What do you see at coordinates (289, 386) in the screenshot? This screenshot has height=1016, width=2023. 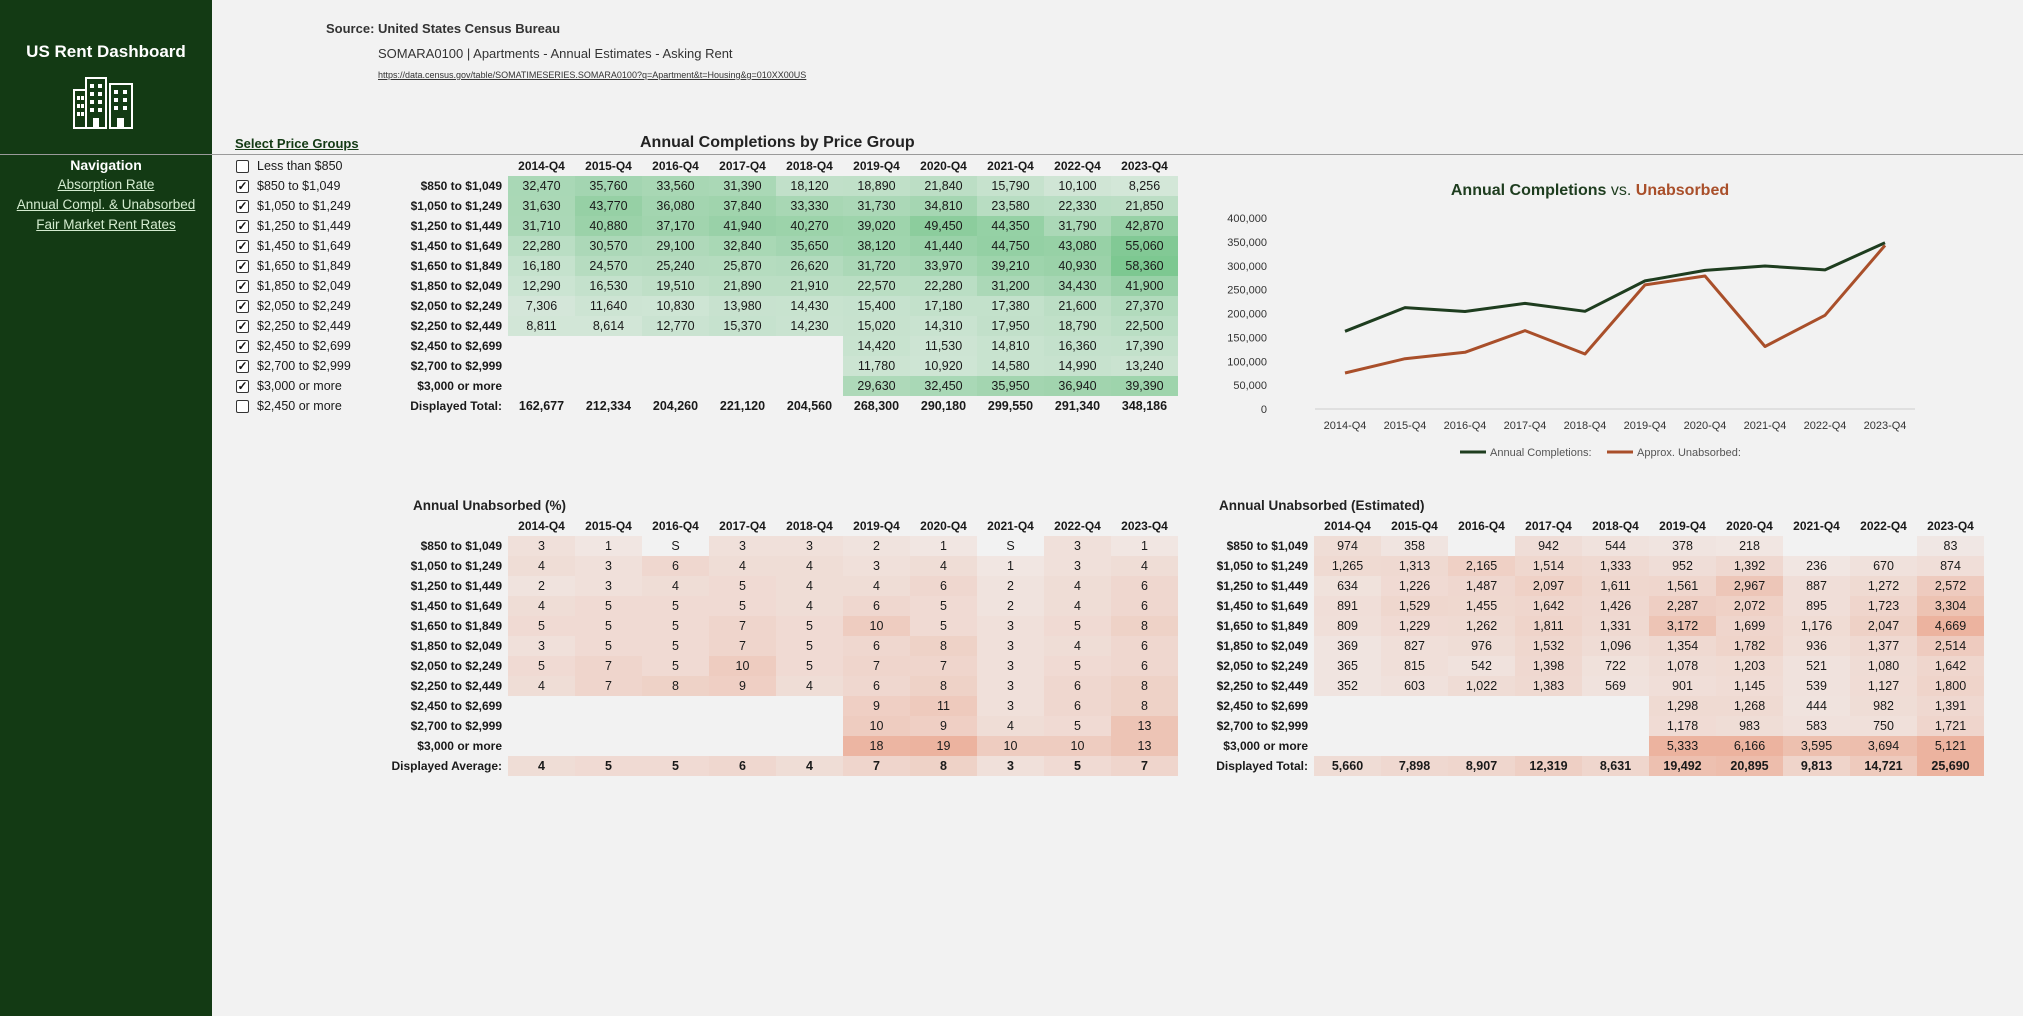 I see `price-group-checkbox-row: ✓ $3,000 or more` at bounding box center [289, 386].